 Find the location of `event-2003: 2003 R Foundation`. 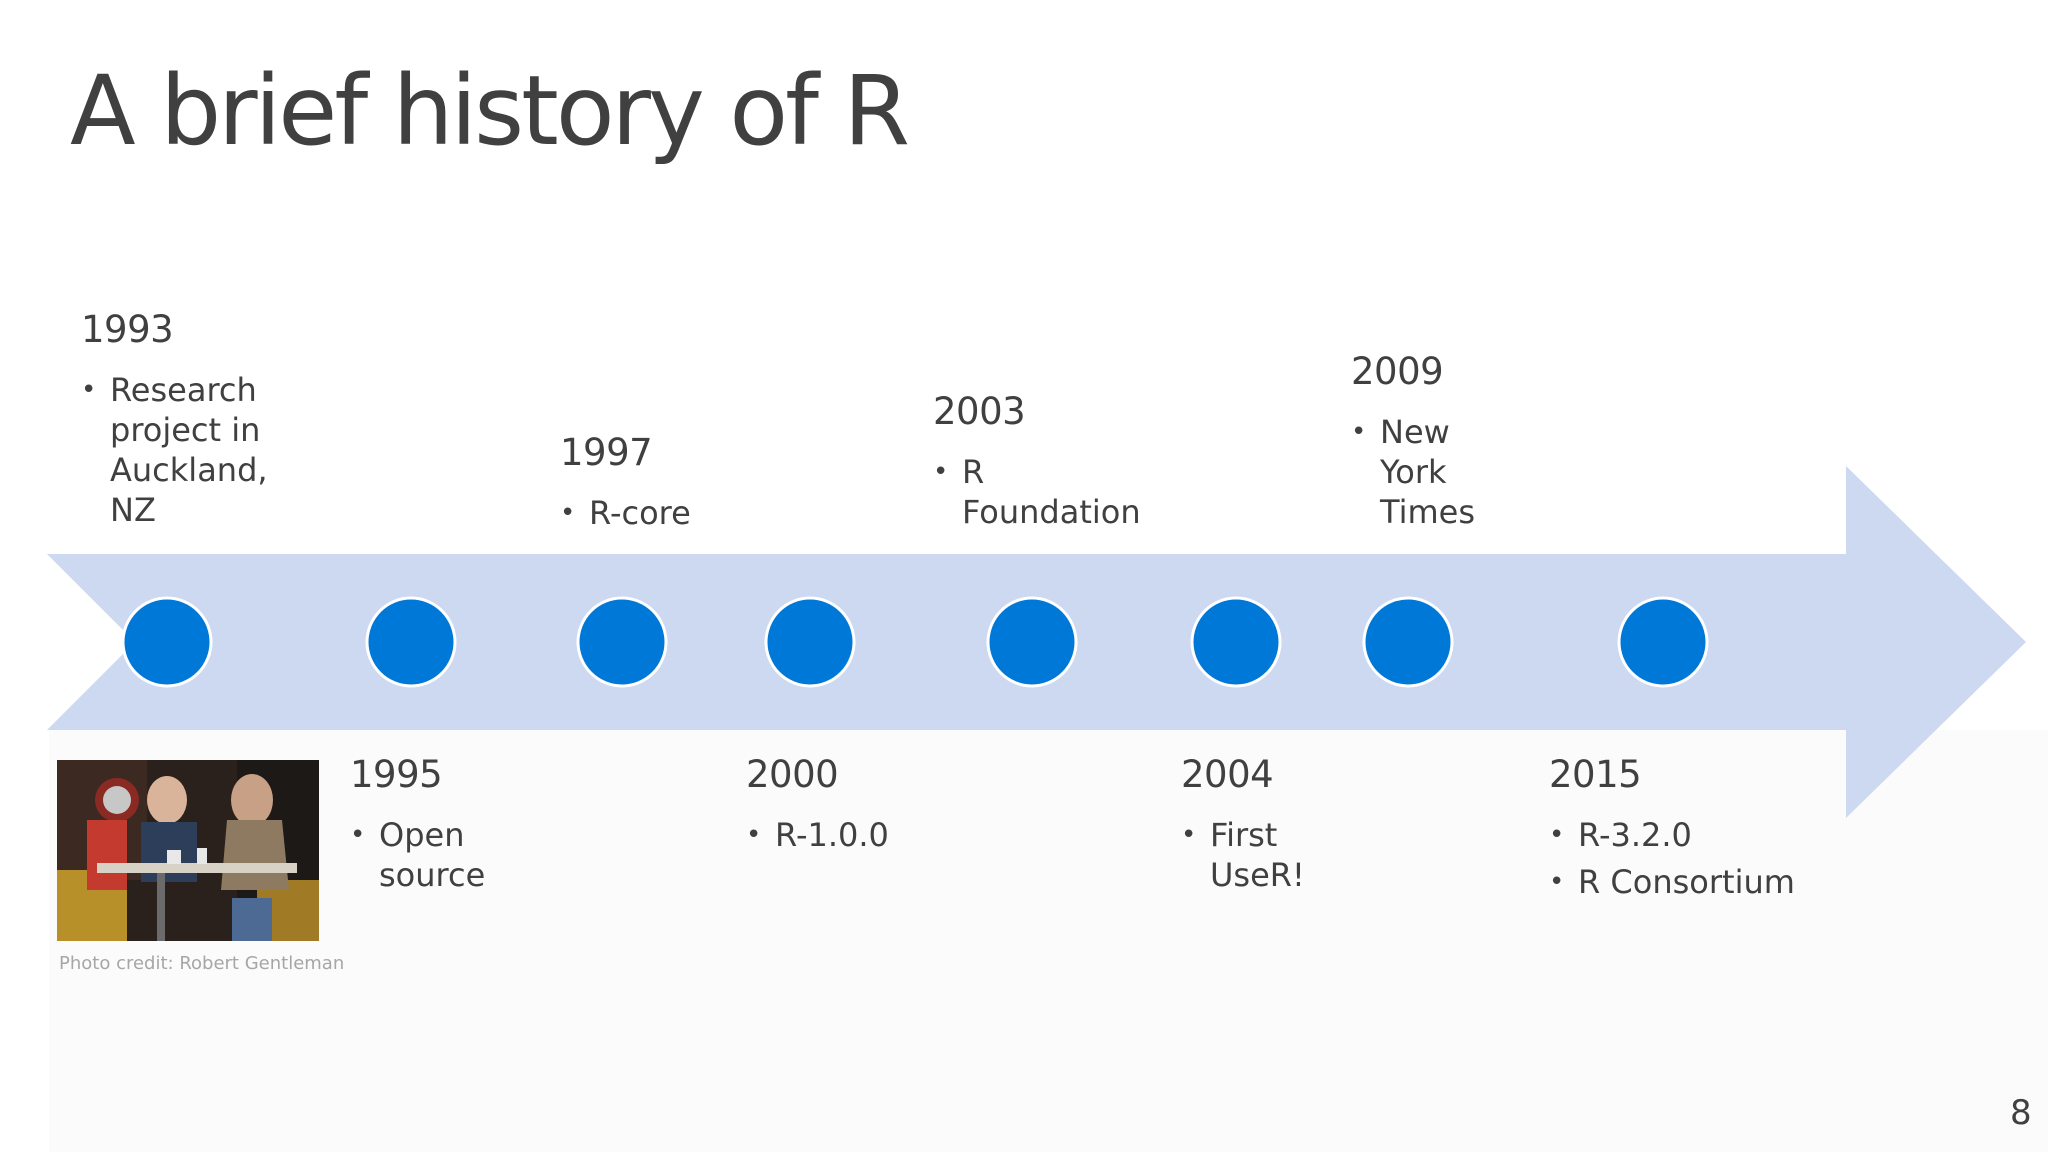

event-2003: 2003 R Foundation is located at coordinates (1043, 462).